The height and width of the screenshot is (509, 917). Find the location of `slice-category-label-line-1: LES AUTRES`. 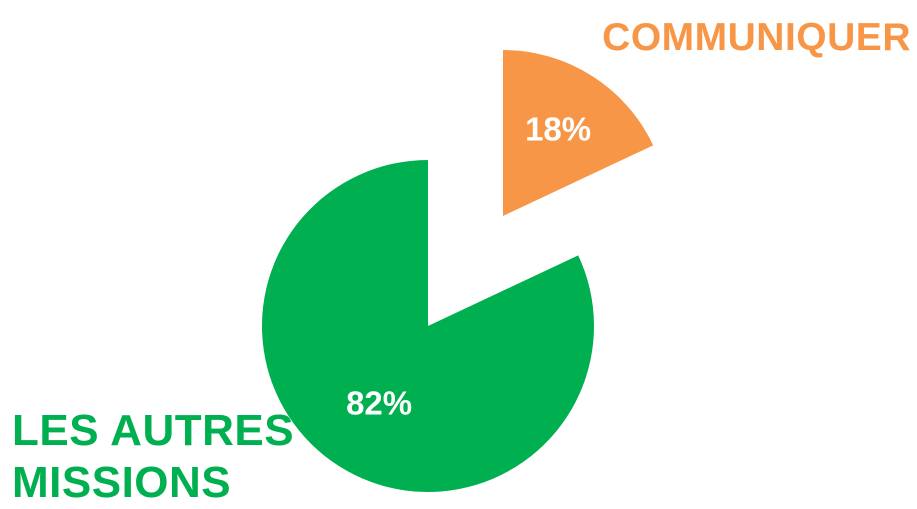

slice-category-label-line-1: LES AUTRES is located at coordinates (153, 430).